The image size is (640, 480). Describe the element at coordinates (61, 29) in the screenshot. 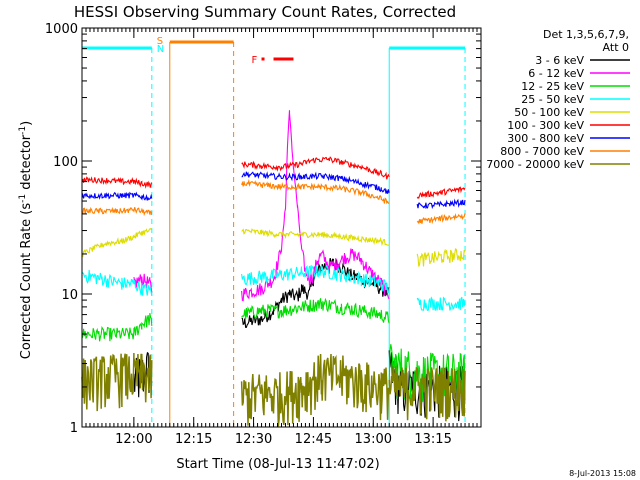

I see `y-tick-label: 1000` at that location.